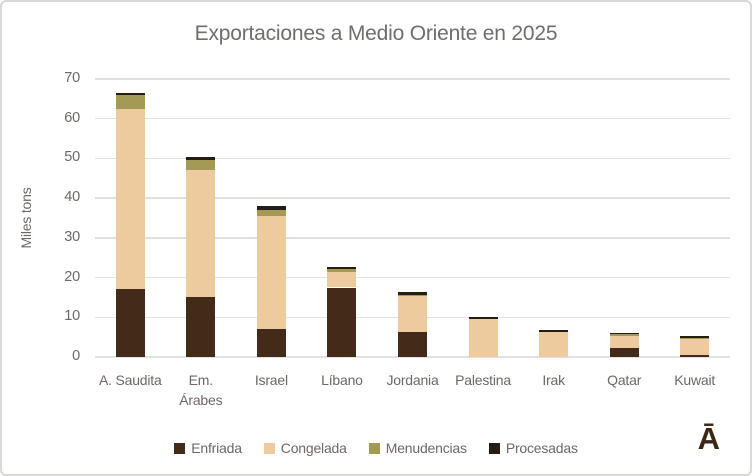  Describe the element at coordinates (483, 380) in the screenshot. I see `x-category-label: Palestina` at that location.